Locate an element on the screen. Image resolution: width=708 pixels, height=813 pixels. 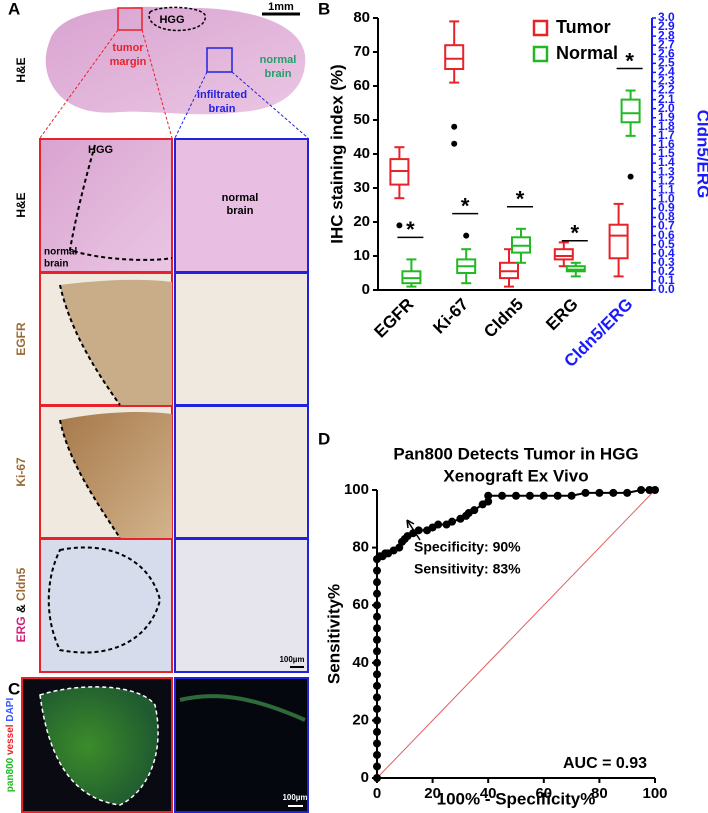
y-axis-label: Sensitivity% is located at coordinates (333, 634).